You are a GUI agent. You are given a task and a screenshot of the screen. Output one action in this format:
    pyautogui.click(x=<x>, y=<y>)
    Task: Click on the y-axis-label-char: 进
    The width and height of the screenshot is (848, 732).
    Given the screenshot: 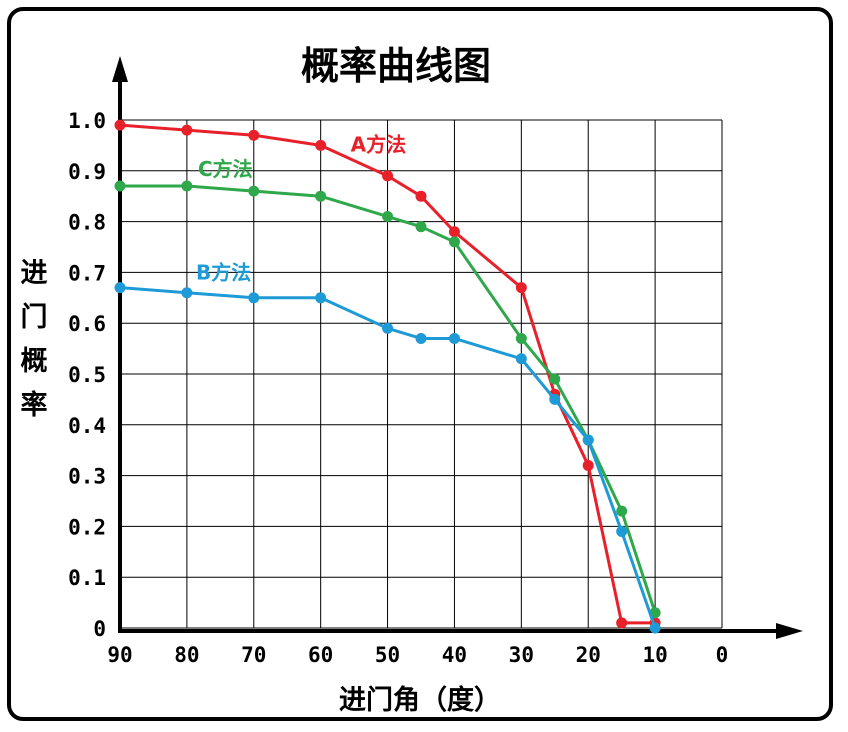 What is the action you would take?
    pyautogui.click(x=34, y=273)
    